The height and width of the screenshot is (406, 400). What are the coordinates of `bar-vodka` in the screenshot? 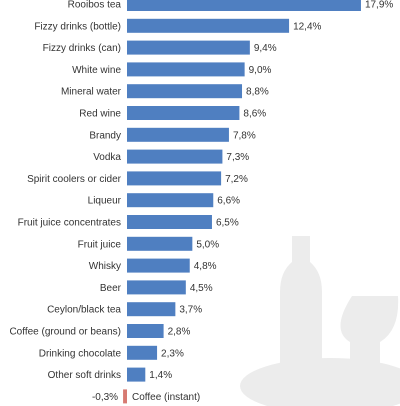 It's located at (175, 156).